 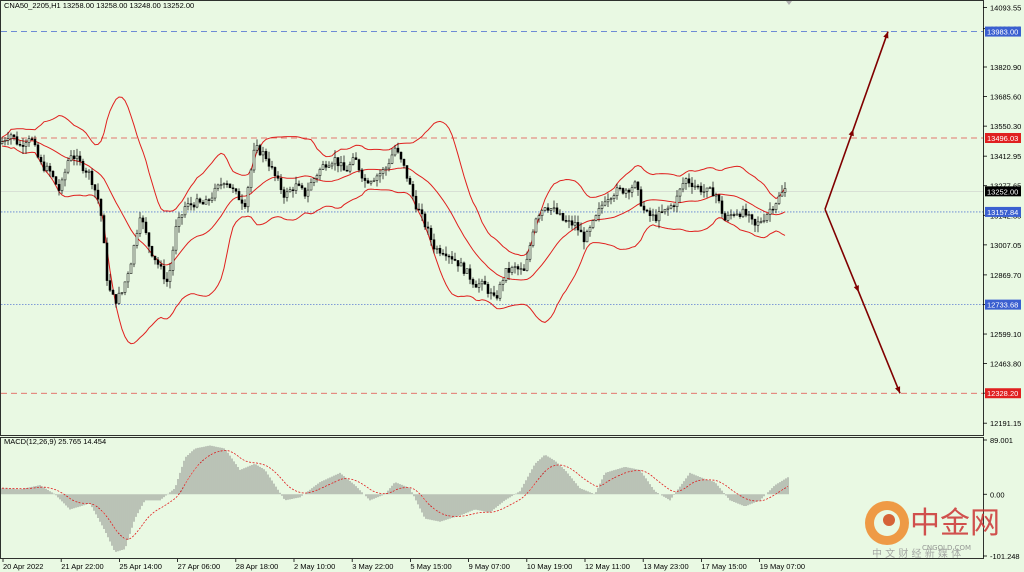 I want to click on chart-shift-marker, so click(x=789, y=3).